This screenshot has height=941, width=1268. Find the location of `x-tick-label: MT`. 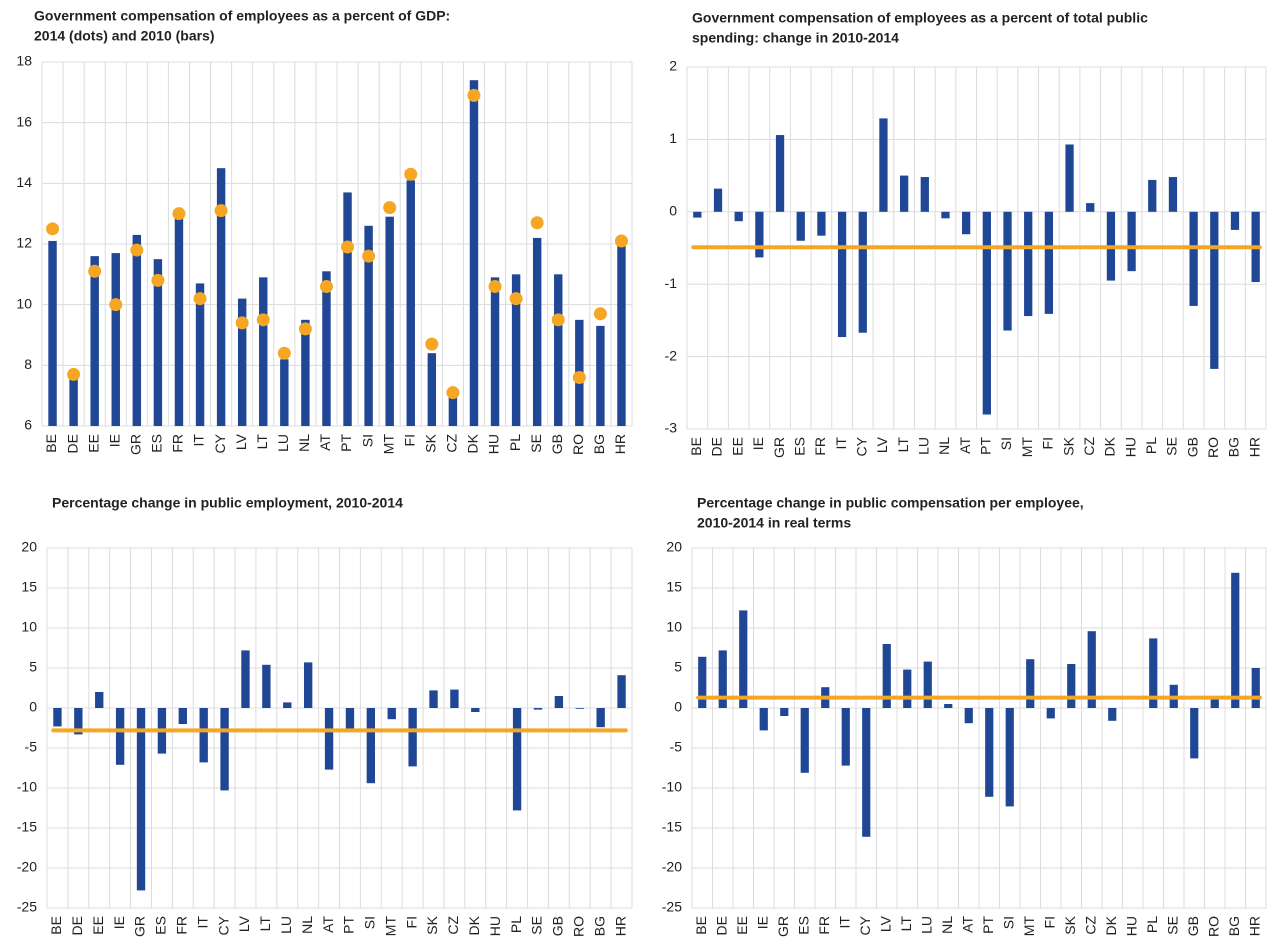

x-tick-label: MT is located at coordinates (1029, 926).